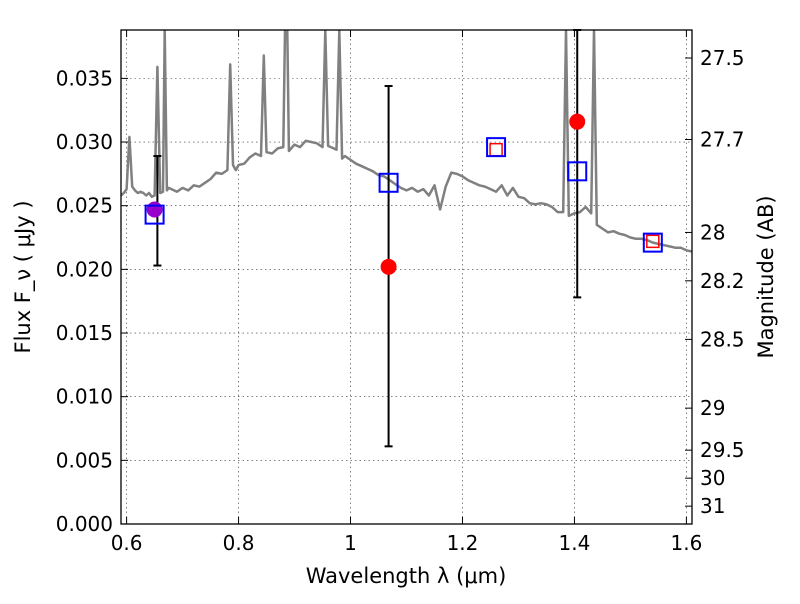 The width and height of the screenshot is (800, 604). Describe the element at coordinates (722, 450) in the screenshot. I see `mag-tick-label: 29.5` at that location.